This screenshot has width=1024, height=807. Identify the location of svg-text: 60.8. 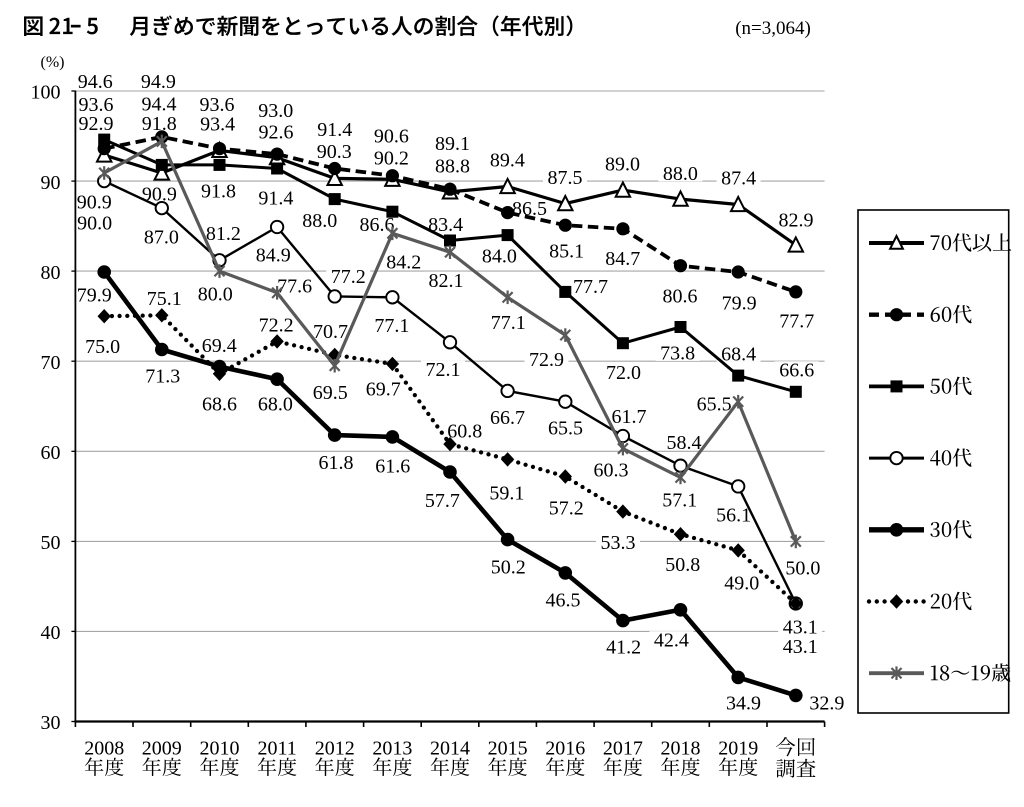
(464, 431).